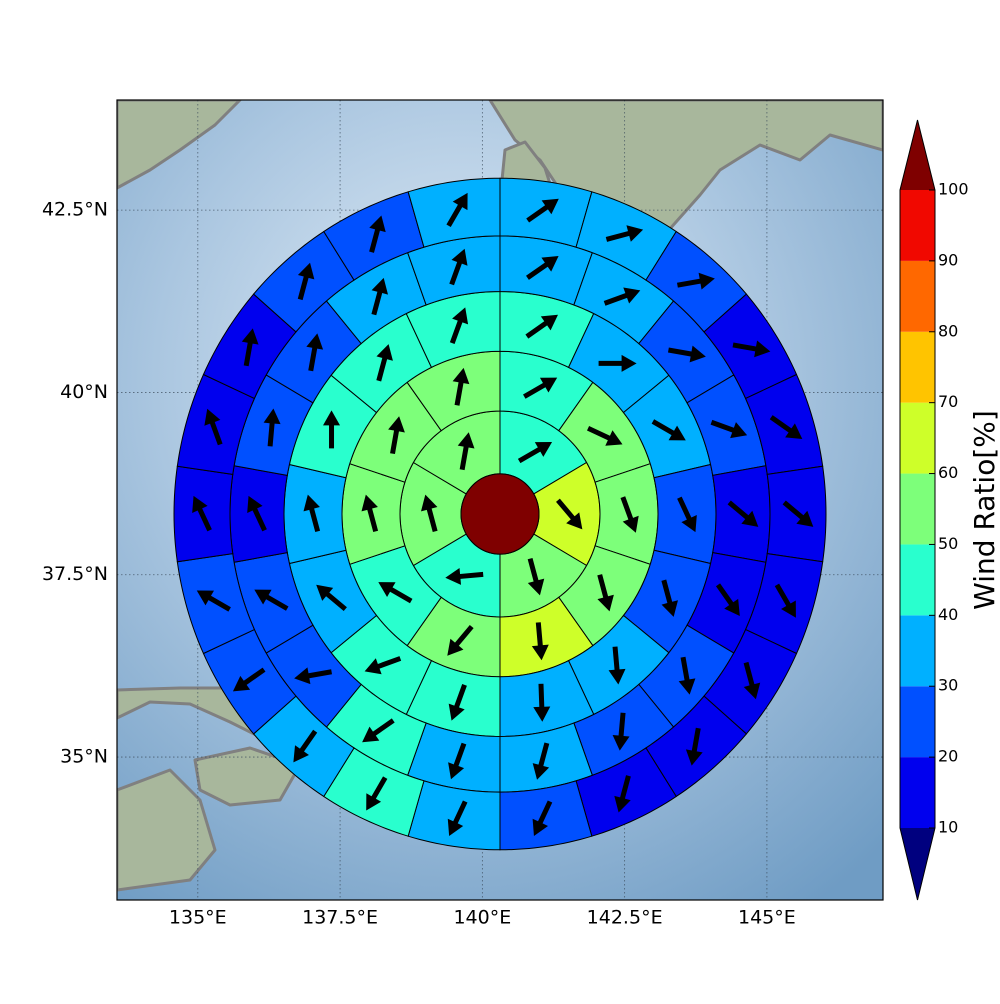  I want to click on y-tick-label: 40°N, so click(84, 392).